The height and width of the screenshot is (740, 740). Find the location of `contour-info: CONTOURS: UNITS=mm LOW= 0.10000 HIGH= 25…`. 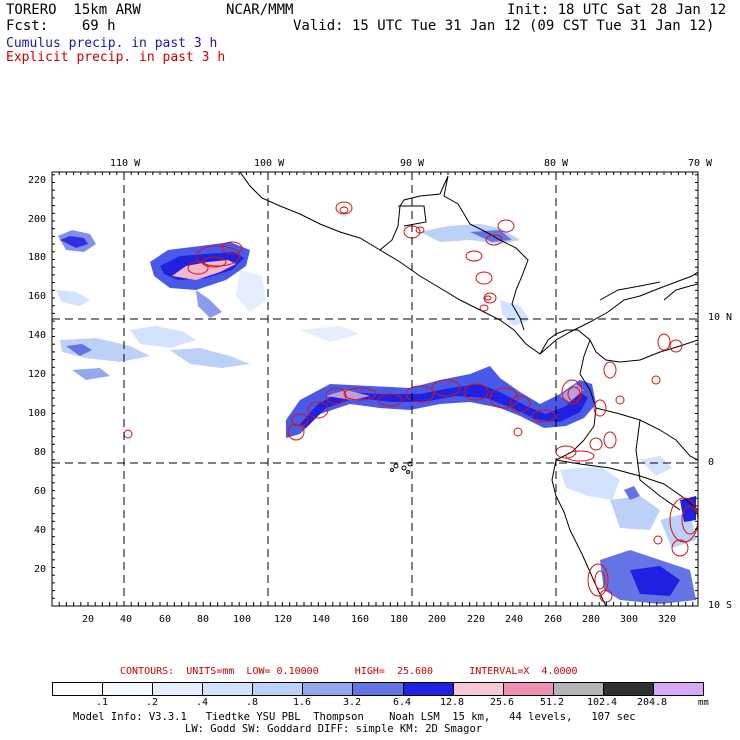

contour-info: CONTOURS: UNITS=mm LOW= 0.10000 HIGH= 25… is located at coordinates (349, 671).